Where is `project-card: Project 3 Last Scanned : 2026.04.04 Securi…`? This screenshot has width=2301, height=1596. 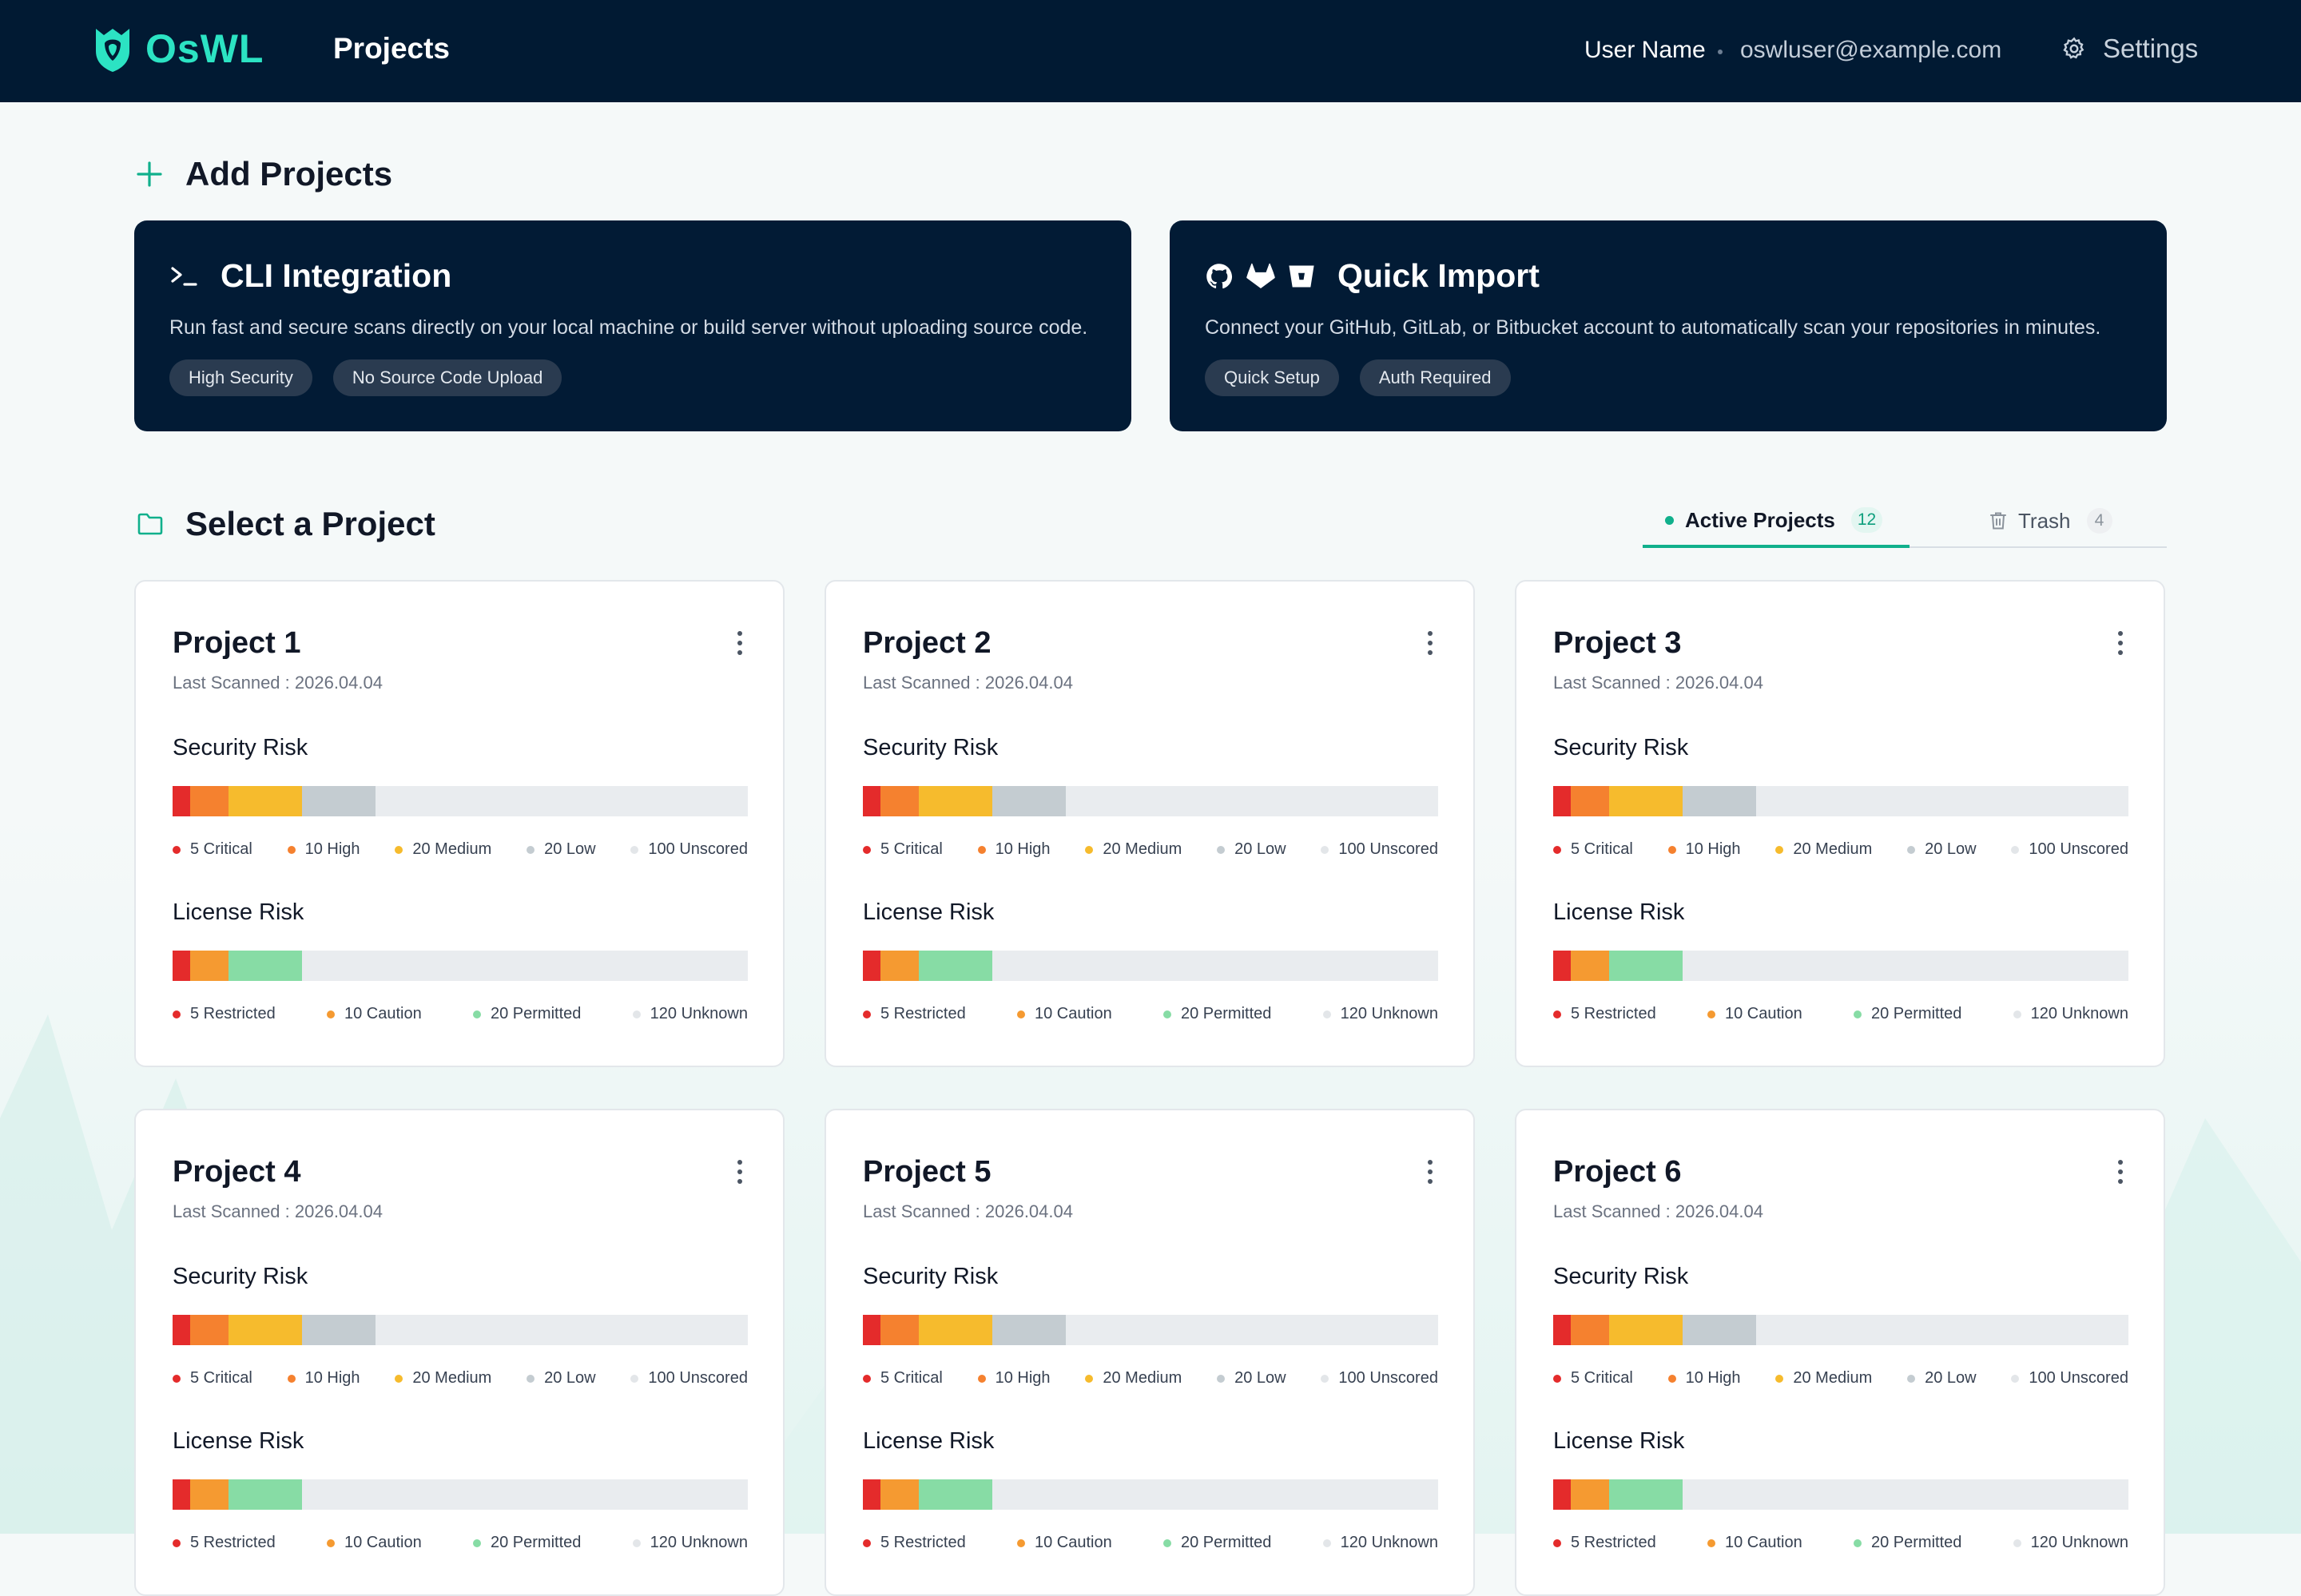 project-card: Project 3 Last Scanned : 2026.04.04 Securi… is located at coordinates (1840, 823).